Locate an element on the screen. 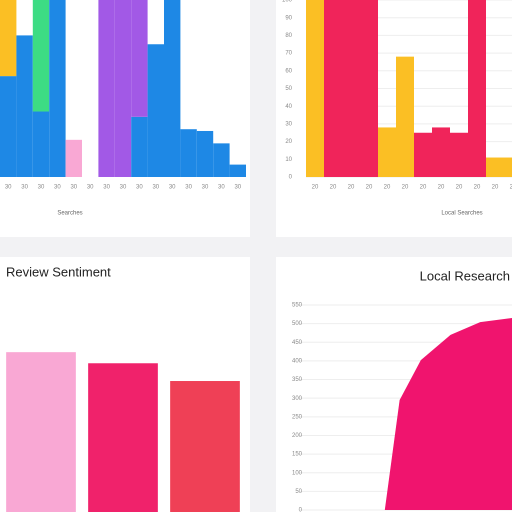  y-tick-label: 80 is located at coordinates (288, 36).